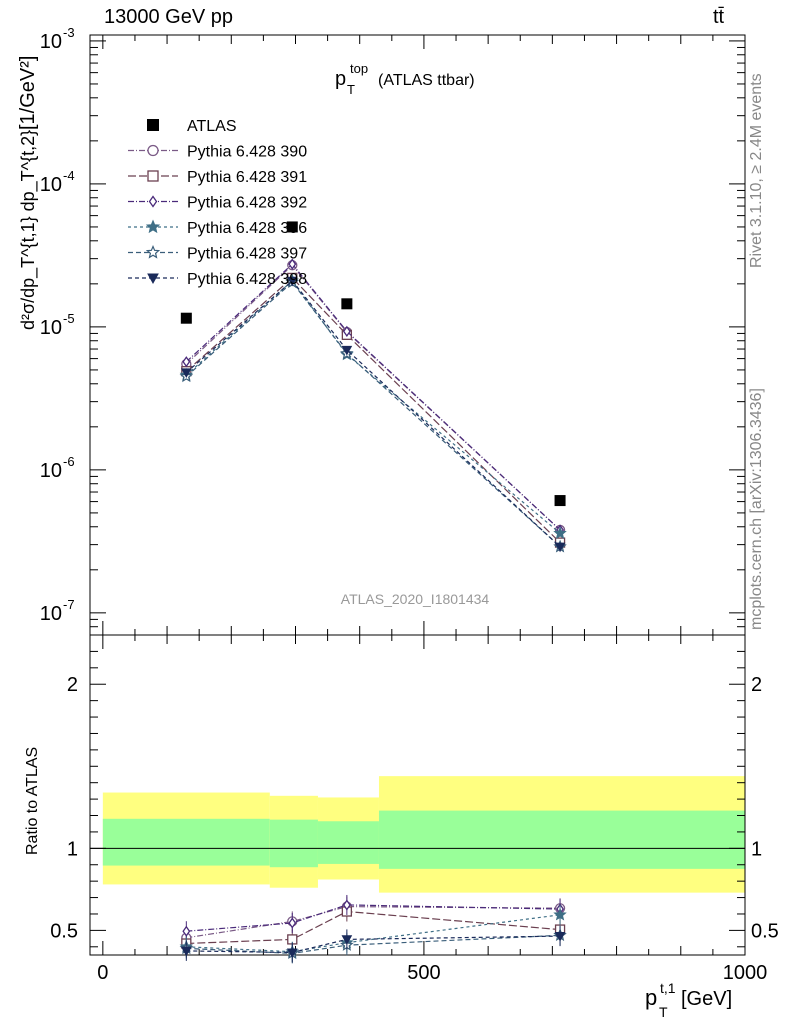  Describe the element at coordinates (69, 604) in the screenshot. I see `y-tick-exponent: -7` at that location.